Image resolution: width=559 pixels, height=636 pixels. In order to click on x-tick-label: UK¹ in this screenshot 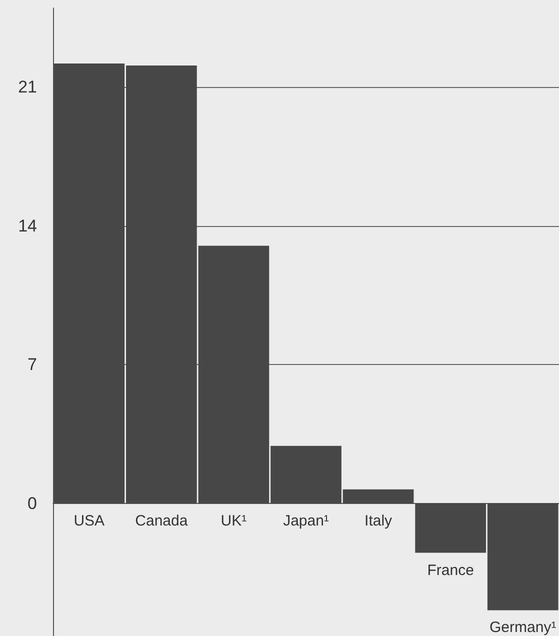, I will do `click(233, 521)`.